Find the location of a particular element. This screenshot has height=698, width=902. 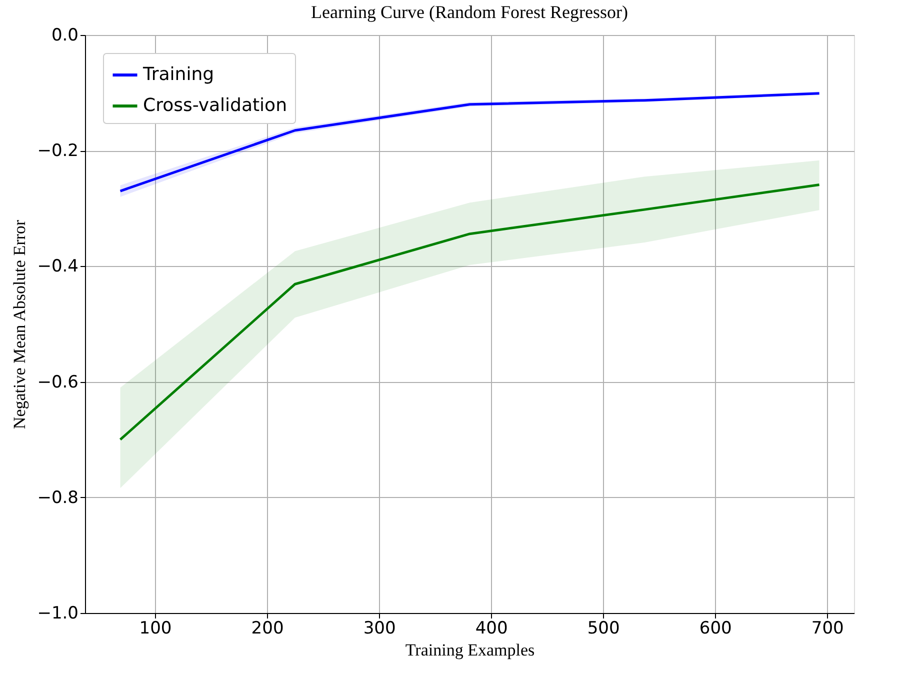

x-tick-label: 400 is located at coordinates (491, 628).